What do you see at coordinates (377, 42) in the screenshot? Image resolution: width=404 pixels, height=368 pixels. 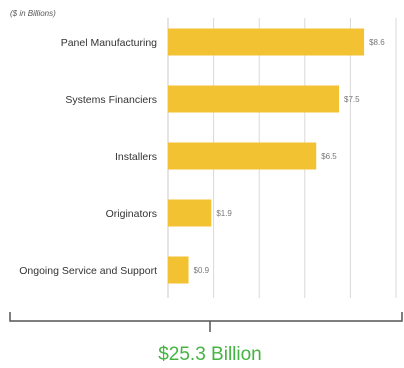 I see `value-label: $8.6` at bounding box center [377, 42].